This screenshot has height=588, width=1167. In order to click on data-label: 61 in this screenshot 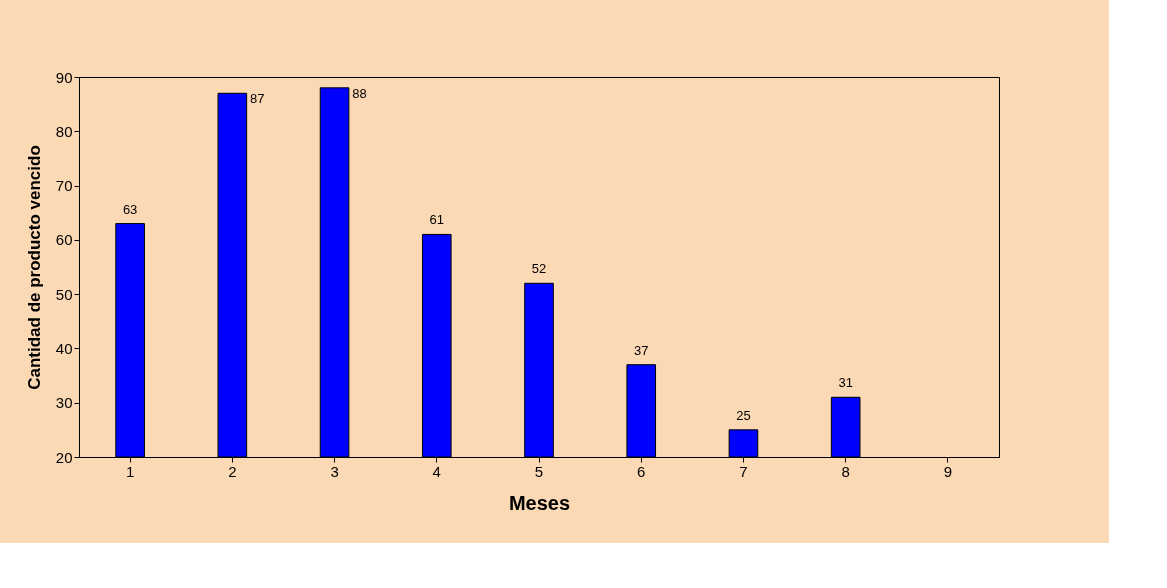, I will do `click(437, 220)`.